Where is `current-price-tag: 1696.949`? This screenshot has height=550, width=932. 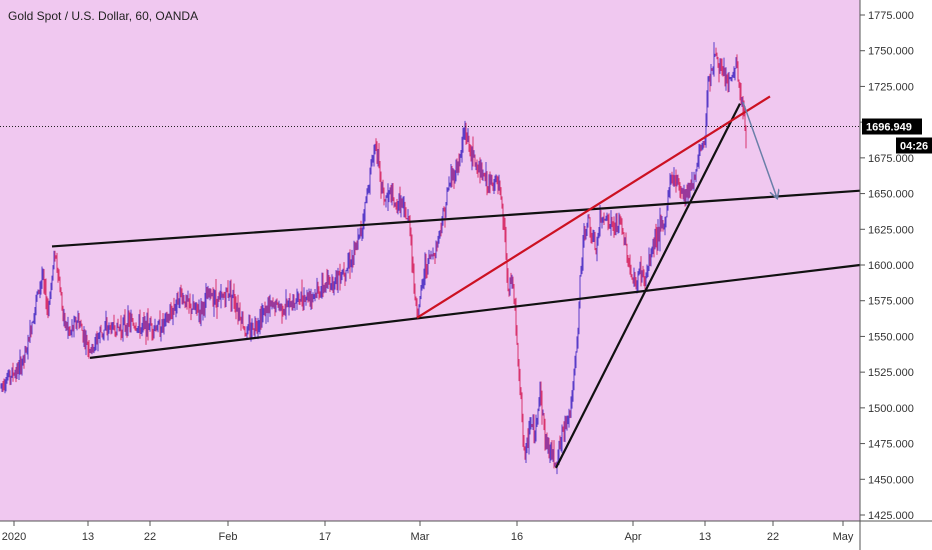
current-price-tag: 1696.949 is located at coordinates (892, 126).